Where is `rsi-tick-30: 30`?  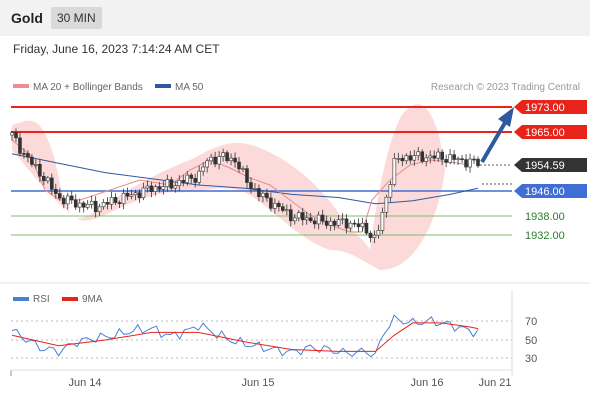
rsi-tick-30: 30 is located at coordinates (531, 359).